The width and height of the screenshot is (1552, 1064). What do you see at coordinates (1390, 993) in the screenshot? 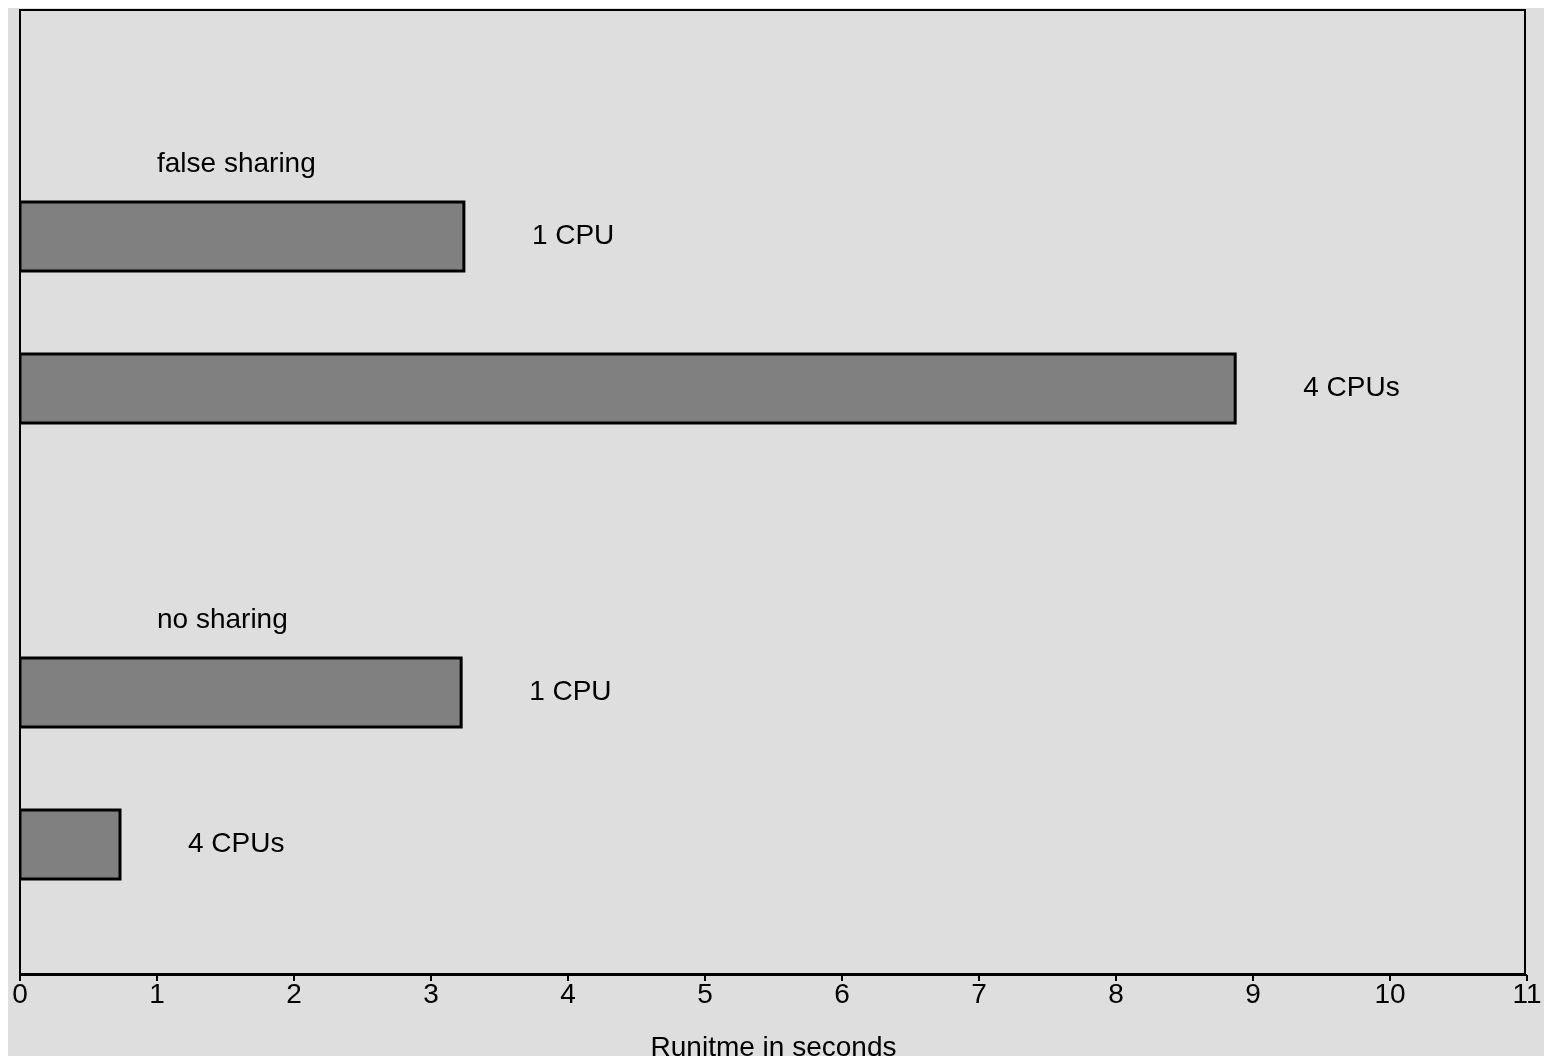
I see `x-tick-label: 10` at bounding box center [1390, 993].